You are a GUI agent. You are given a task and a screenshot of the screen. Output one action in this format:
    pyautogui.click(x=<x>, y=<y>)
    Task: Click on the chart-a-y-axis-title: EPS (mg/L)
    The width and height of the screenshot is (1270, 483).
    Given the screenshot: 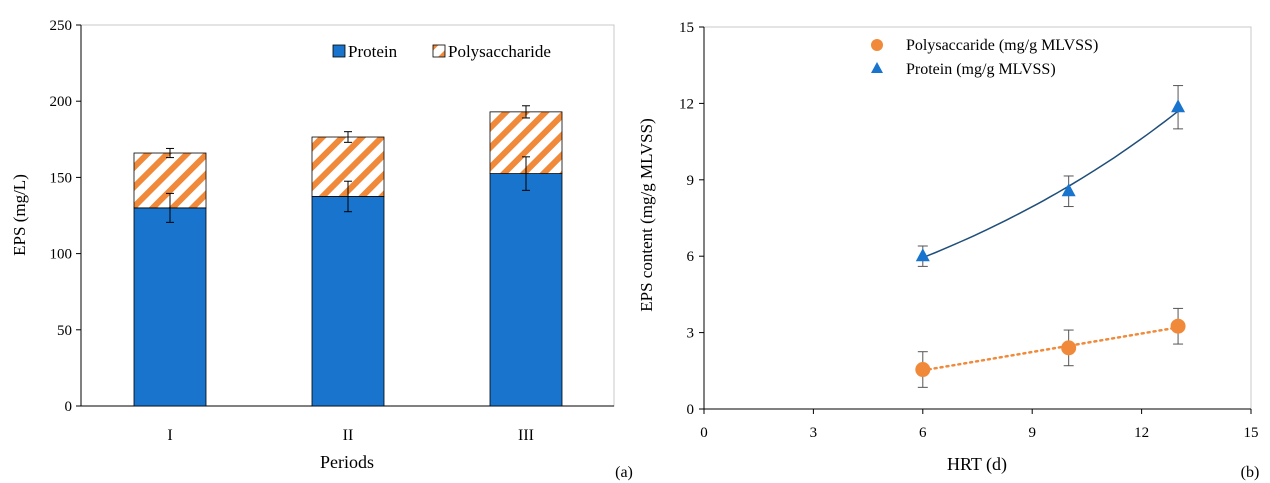 What is the action you would take?
    pyautogui.click(x=19, y=215)
    